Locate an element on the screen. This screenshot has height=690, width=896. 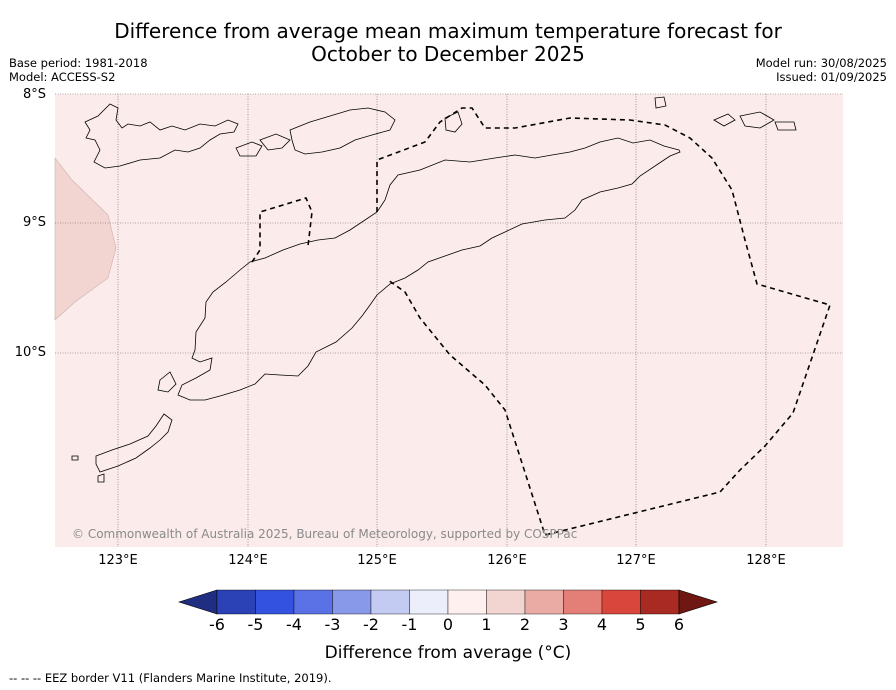
lon-label-125e: 125°E is located at coordinates (377, 560).